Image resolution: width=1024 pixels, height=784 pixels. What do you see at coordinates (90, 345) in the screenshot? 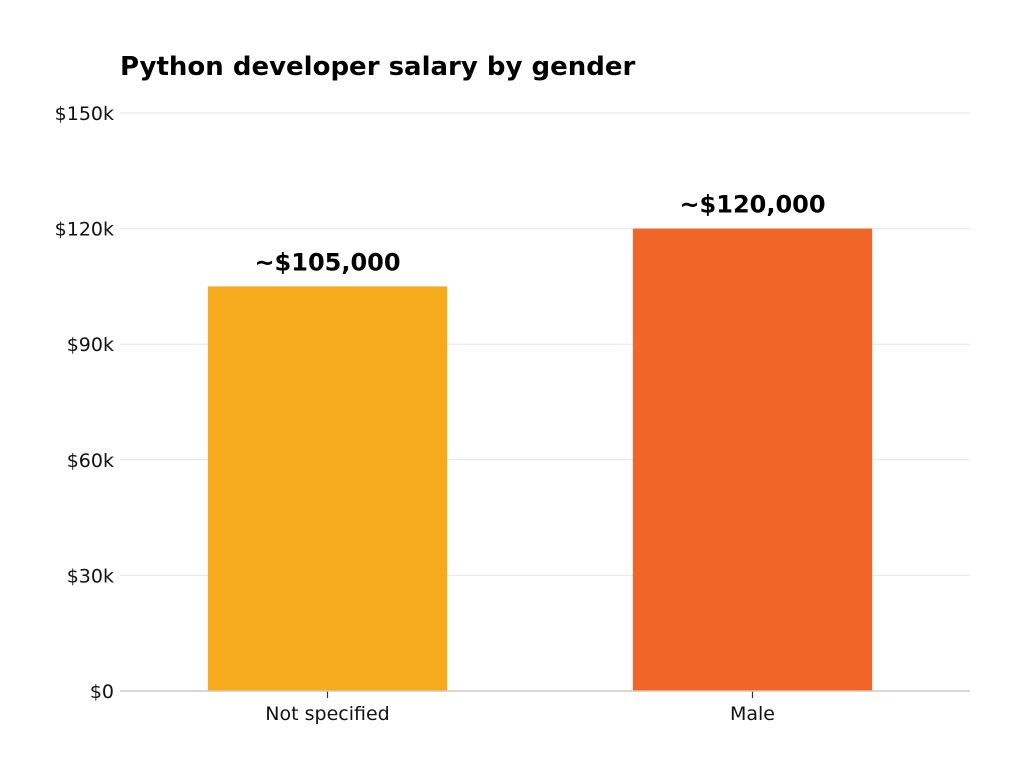
I see `y-tick-label: $90k` at bounding box center [90, 345].